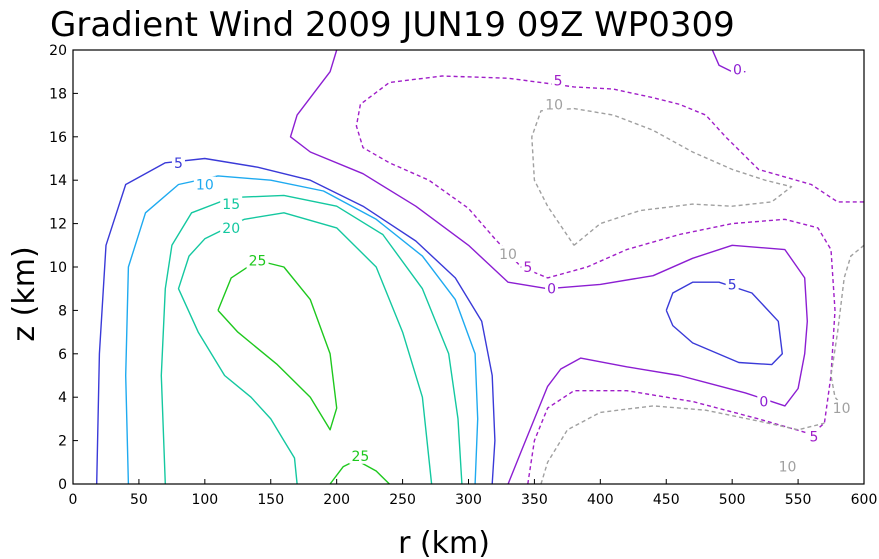 The width and height of the screenshot is (879, 559). I want to click on y-tick-label: 0, so click(62, 485).